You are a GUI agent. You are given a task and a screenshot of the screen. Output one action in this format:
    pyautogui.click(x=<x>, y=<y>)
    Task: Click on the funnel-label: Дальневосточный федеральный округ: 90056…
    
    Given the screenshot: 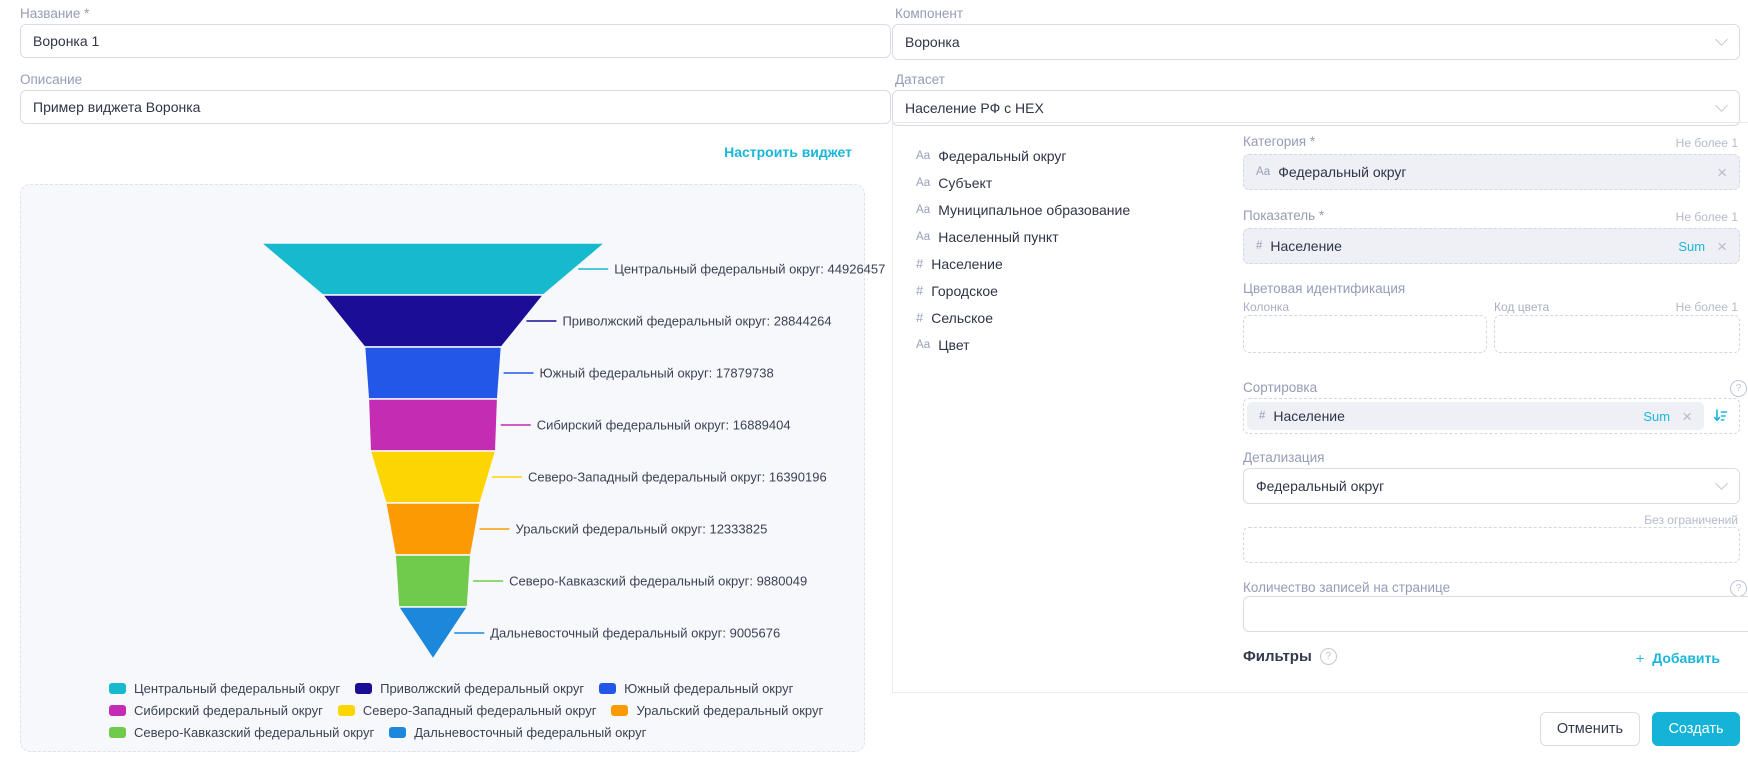 What is the action you would take?
    pyautogui.click(x=635, y=633)
    